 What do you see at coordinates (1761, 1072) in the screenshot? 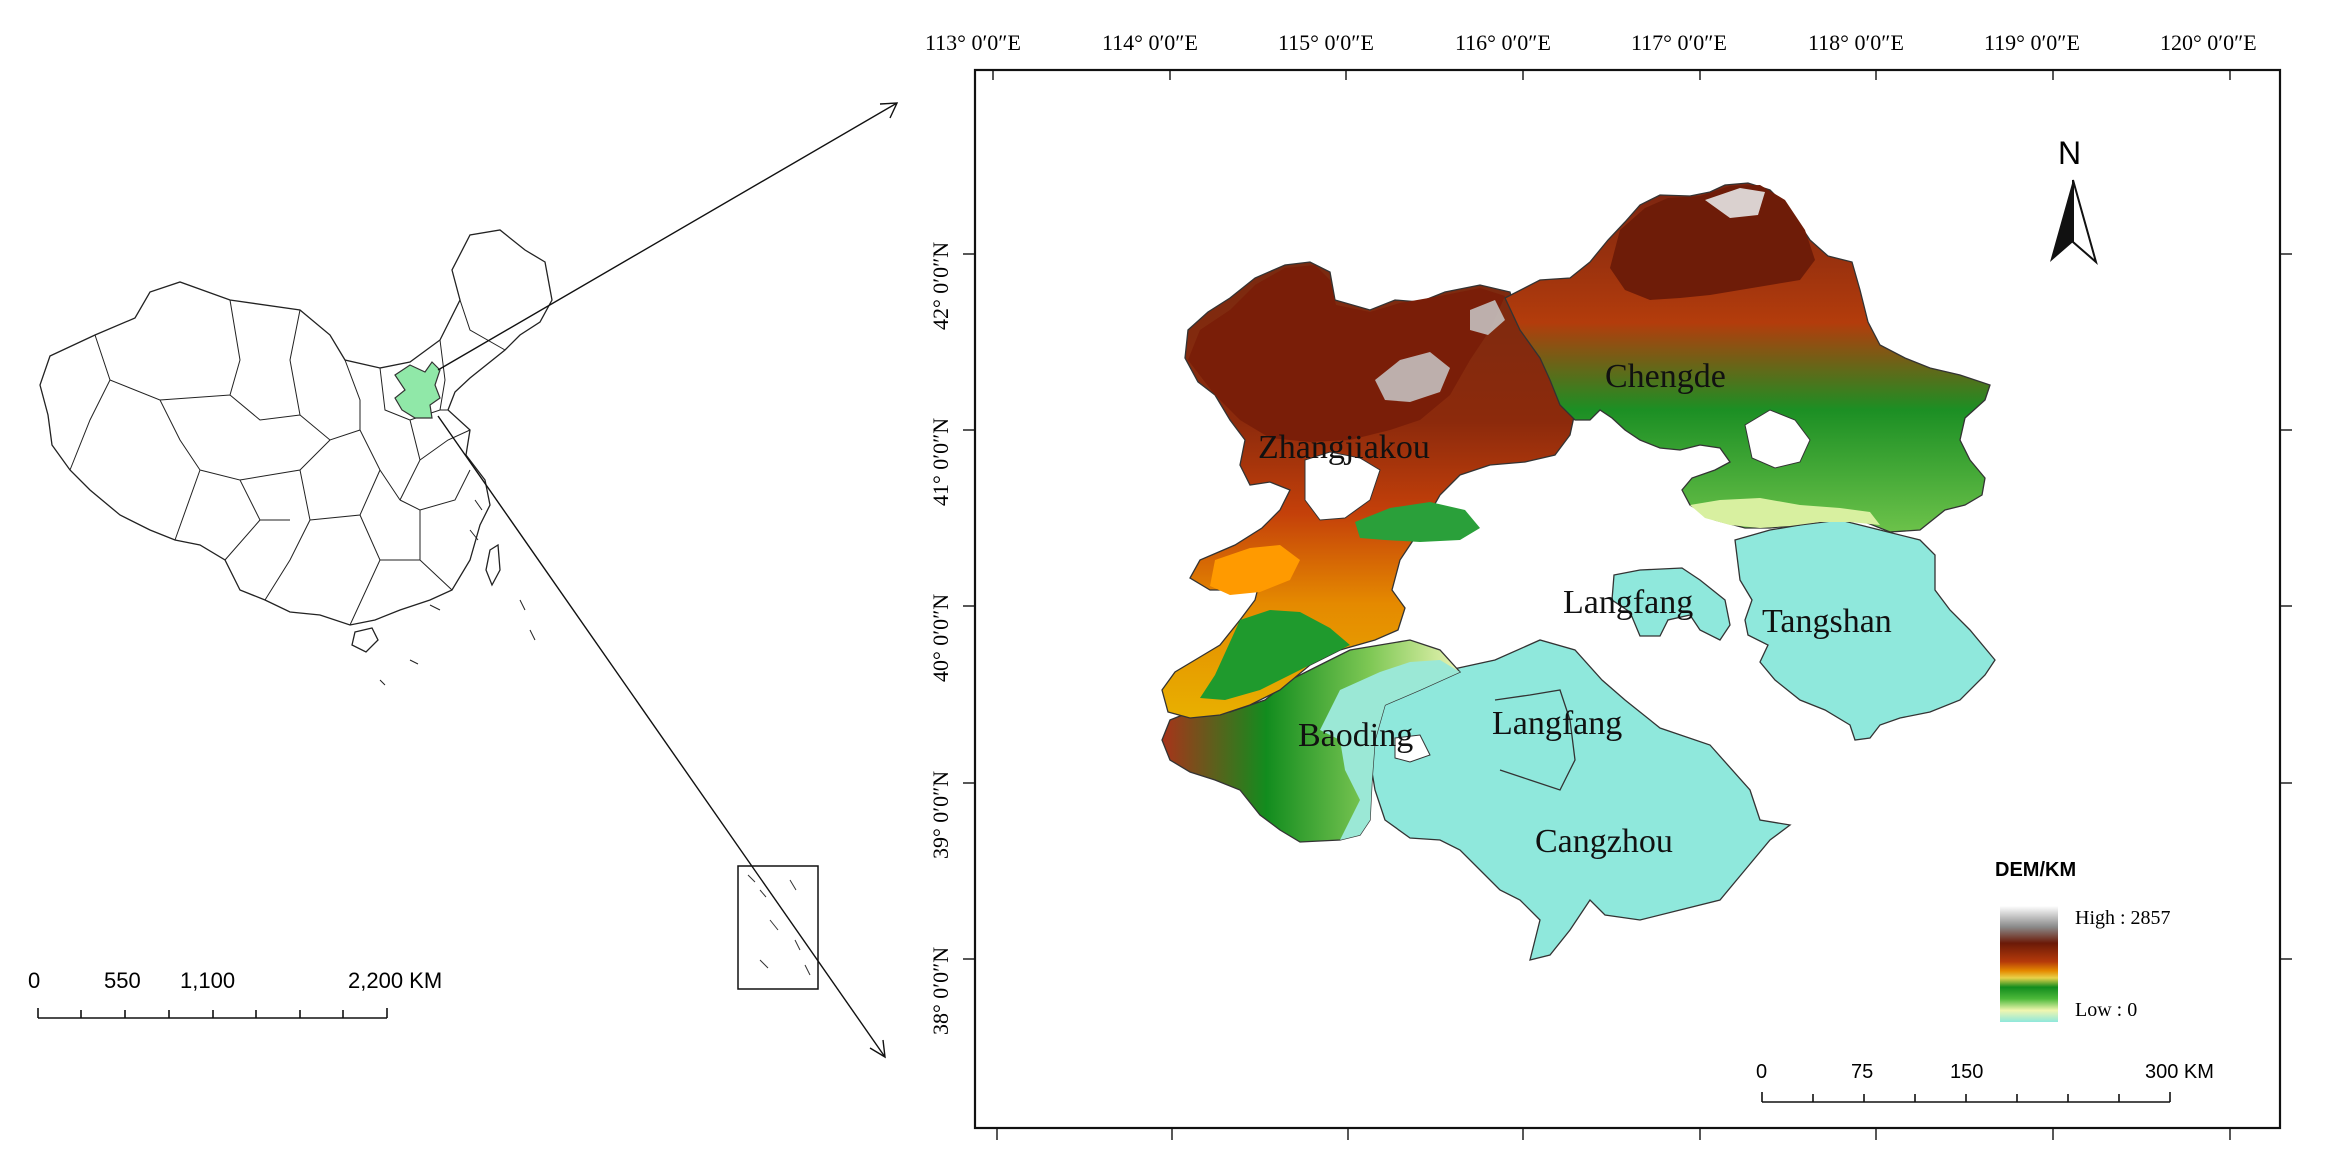
I see `main-scale-tick-0: 0` at bounding box center [1761, 1072].